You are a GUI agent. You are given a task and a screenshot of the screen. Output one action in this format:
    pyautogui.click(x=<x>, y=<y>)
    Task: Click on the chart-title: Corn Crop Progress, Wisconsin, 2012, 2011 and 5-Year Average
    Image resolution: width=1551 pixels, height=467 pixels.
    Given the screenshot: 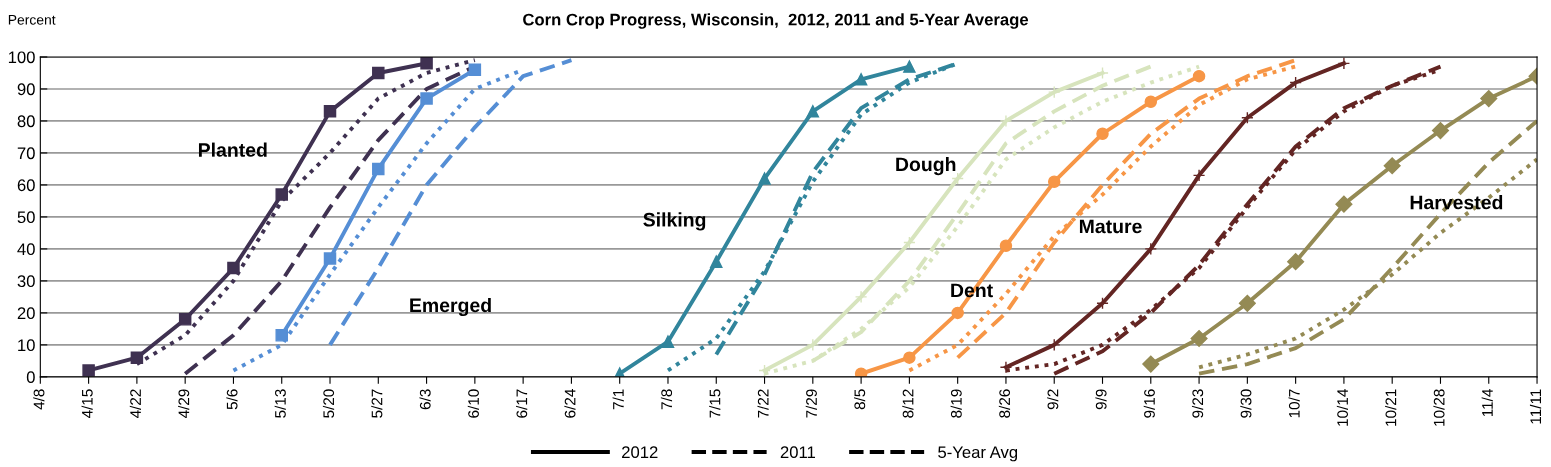 What is the action you would take?
    pyautogui.click(x=776, y=21)
    